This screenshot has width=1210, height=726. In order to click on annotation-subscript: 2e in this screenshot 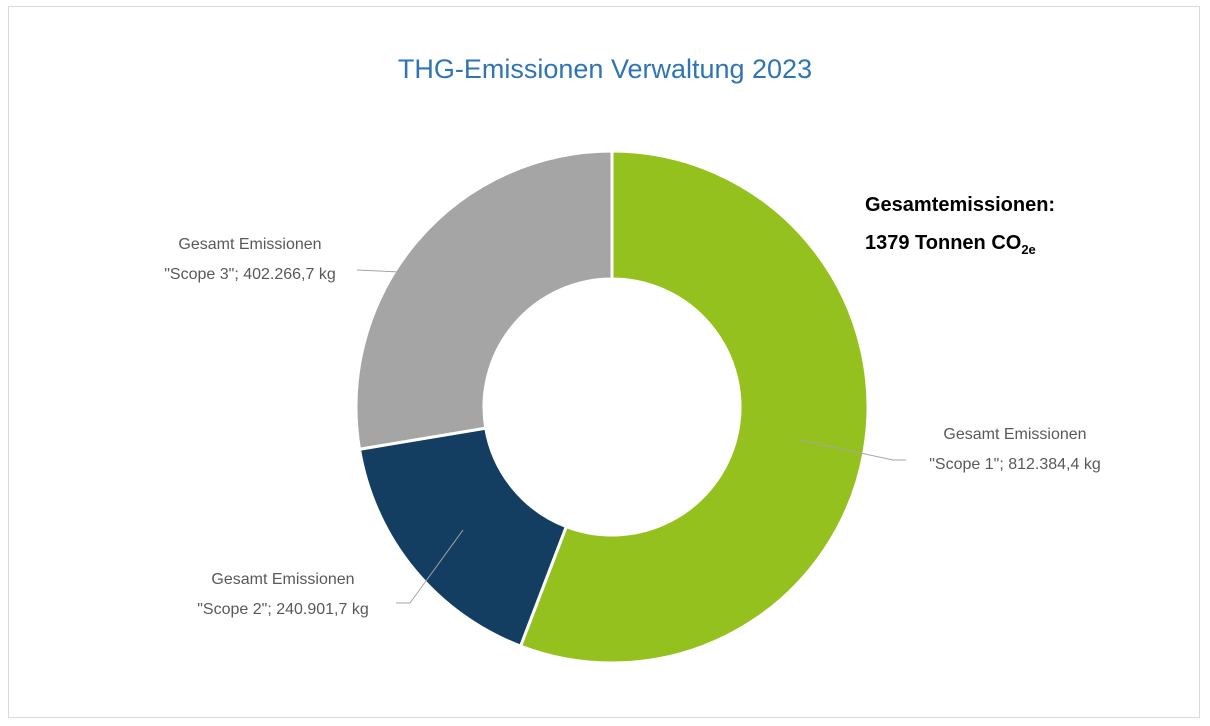, I will do `click(1028, 249)`.